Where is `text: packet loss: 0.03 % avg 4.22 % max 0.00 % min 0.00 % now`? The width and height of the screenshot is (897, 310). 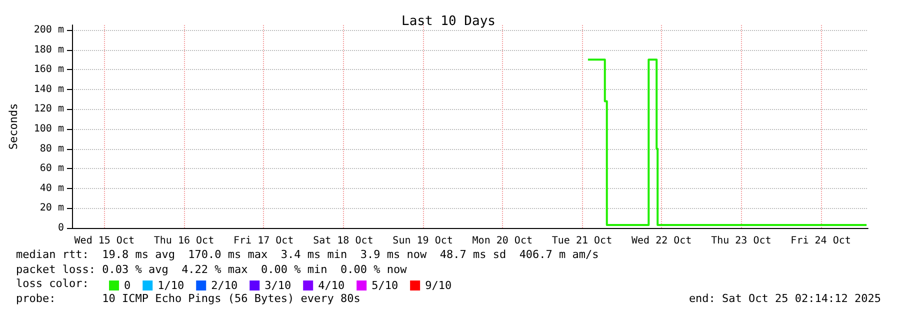 text: packet loss: 0.03 % avg 4.22 % max 0.00 % min 0.00 % now is located at coordinates (211, 269).